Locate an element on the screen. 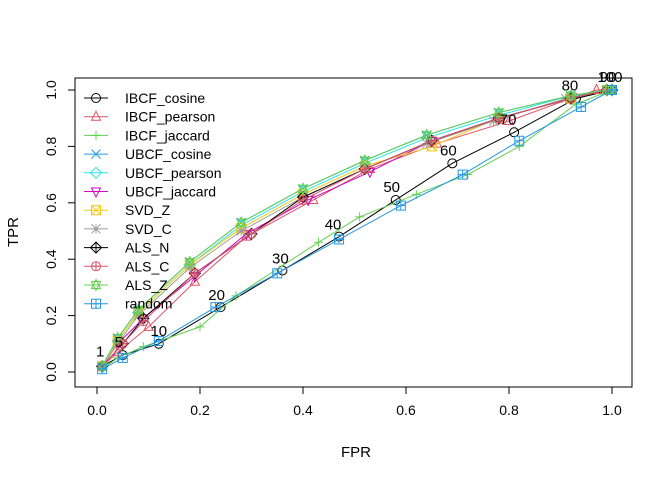 The image size is (672, 480). legend-item: ALS_C is located at coordinates (126, 266).